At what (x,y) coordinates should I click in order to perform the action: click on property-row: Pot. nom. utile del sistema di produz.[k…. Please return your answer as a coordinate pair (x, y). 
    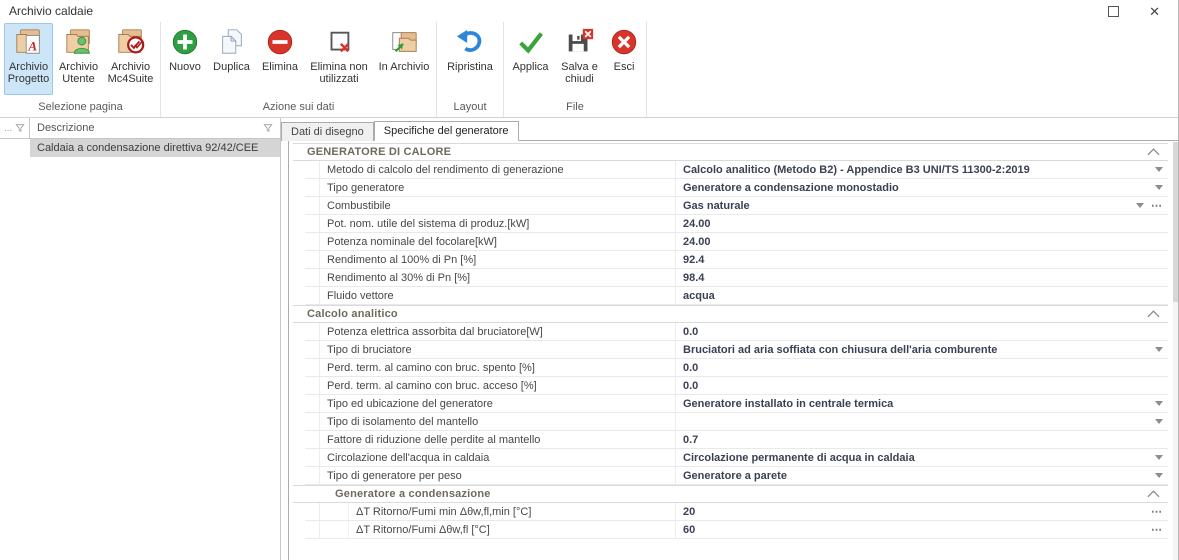
    Looking at the image, I should click on (736, 224).